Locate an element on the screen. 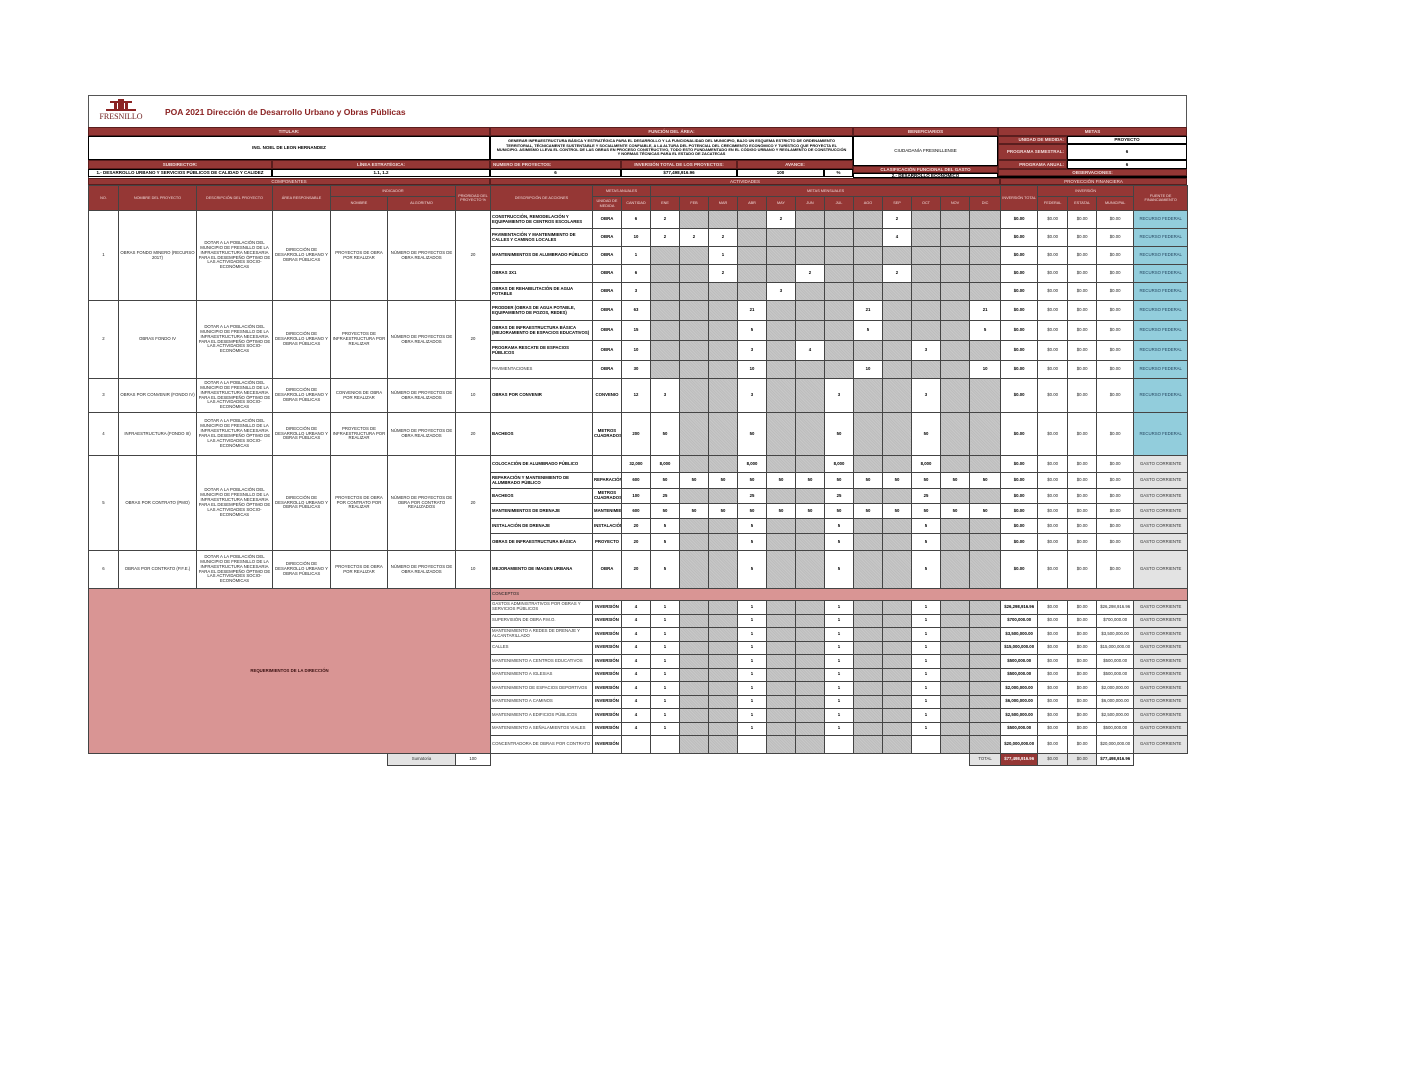 Image resolution: width=1408 pixels, height=1088 pixels. action-unit: CONVENIO is located at coordinates (607, 395).